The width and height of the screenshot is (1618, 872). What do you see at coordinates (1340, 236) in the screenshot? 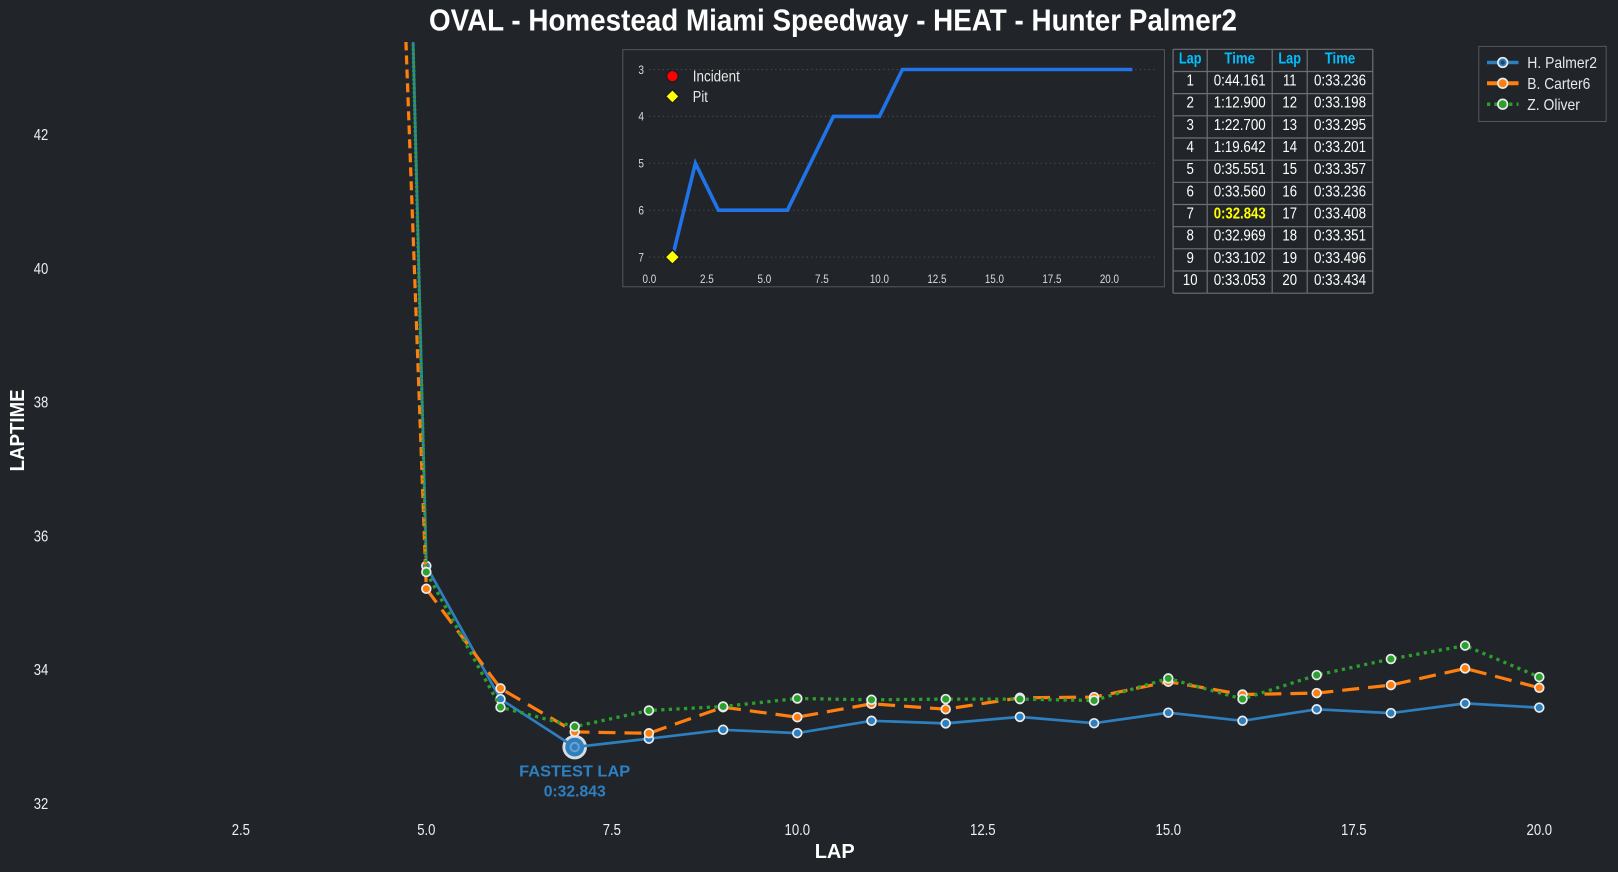
I see `svg-text: 0:33.351` at bounding box center [1340, 236].